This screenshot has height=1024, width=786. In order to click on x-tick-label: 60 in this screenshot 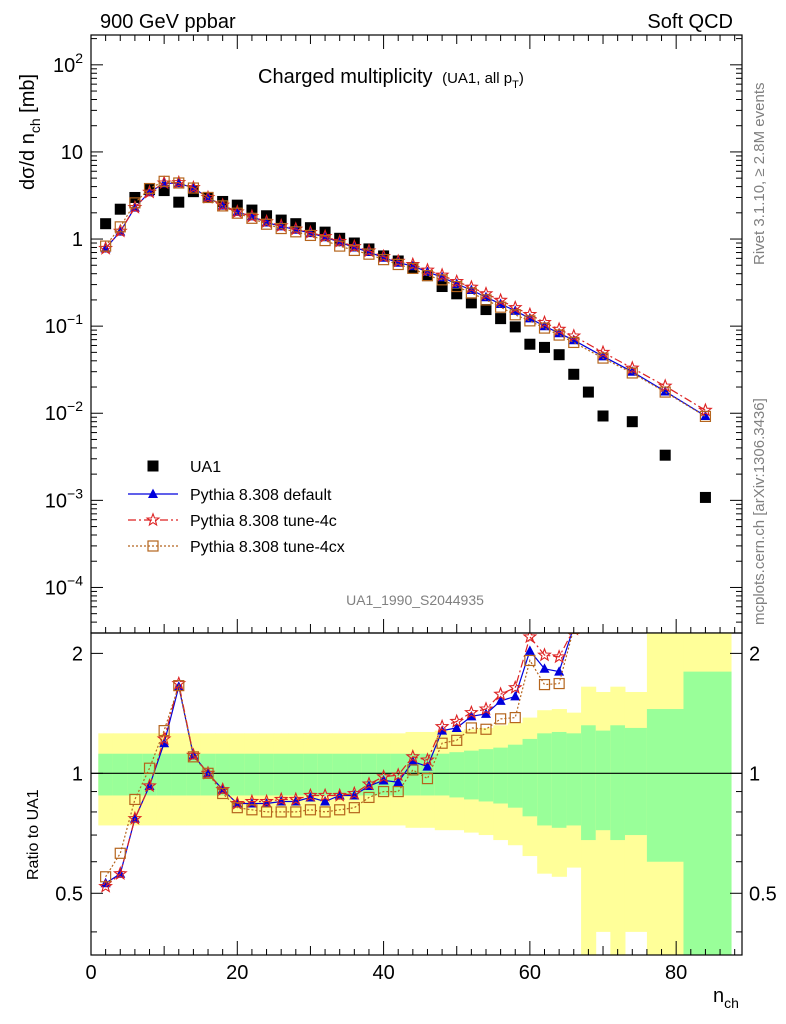, I will do `click(530, 973)`.